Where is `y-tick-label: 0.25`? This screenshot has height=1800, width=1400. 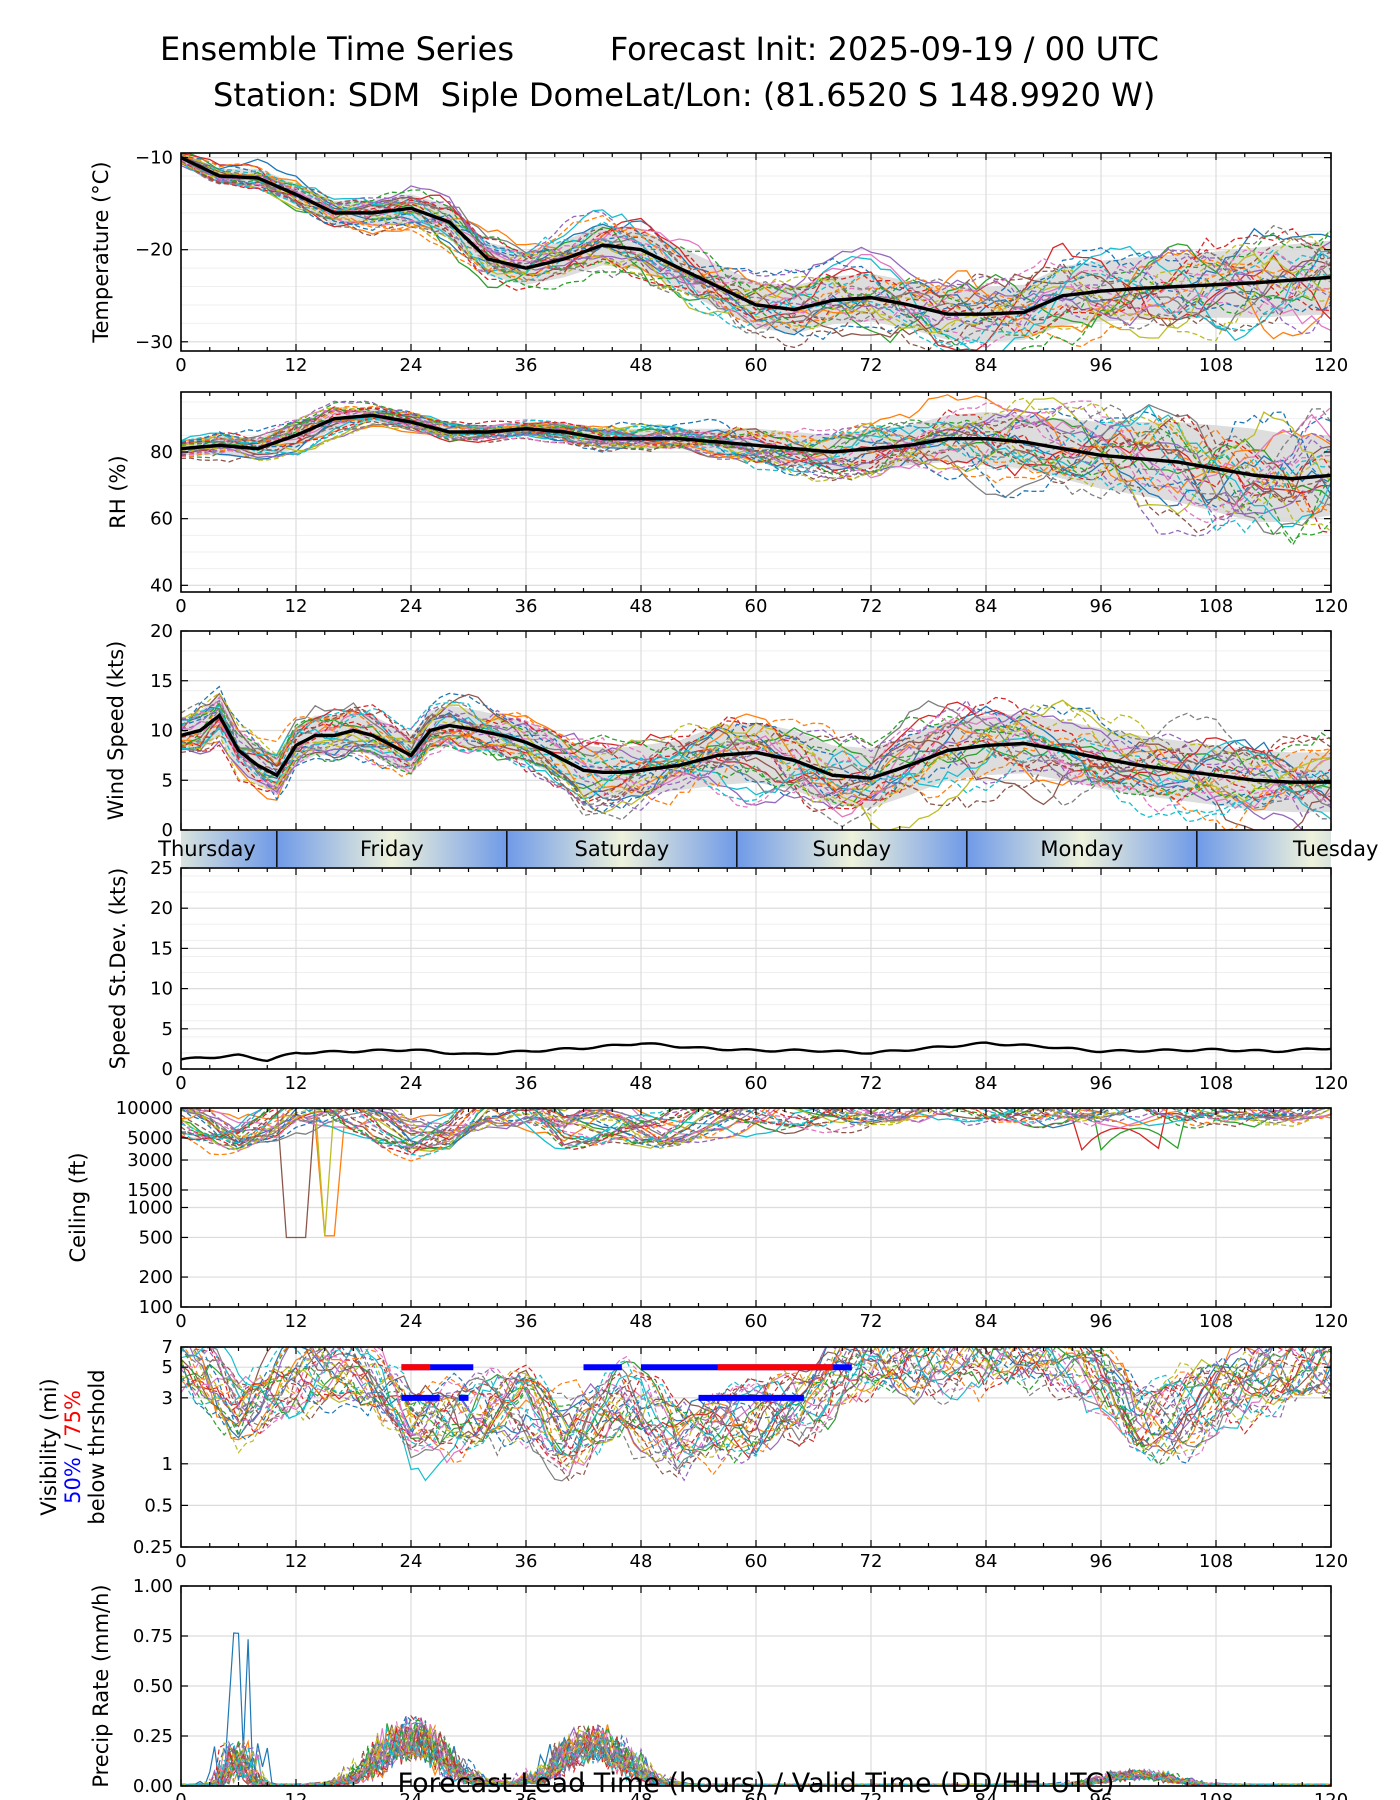
y-tick-label: 0.25 is located at coordinates (153, 1547).